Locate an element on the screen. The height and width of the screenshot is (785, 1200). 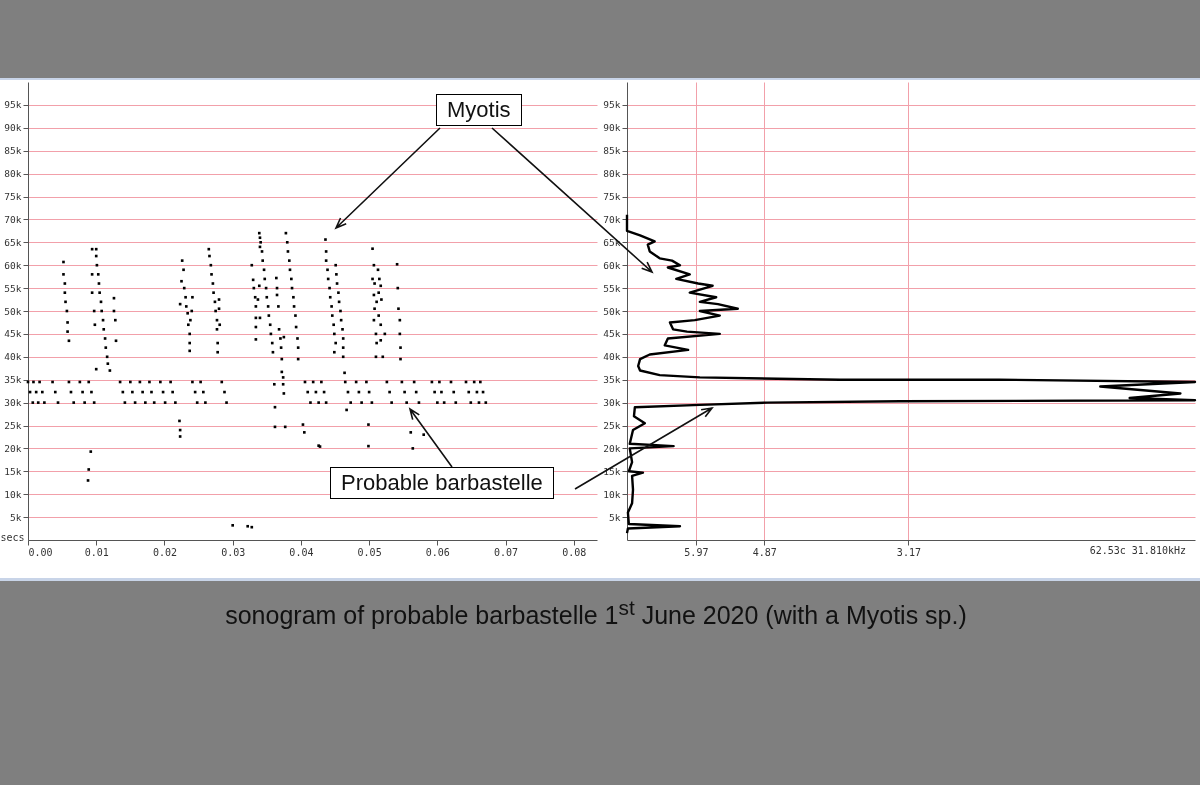
x-tick-label: 0.05 is located at coordinates (369, 552).